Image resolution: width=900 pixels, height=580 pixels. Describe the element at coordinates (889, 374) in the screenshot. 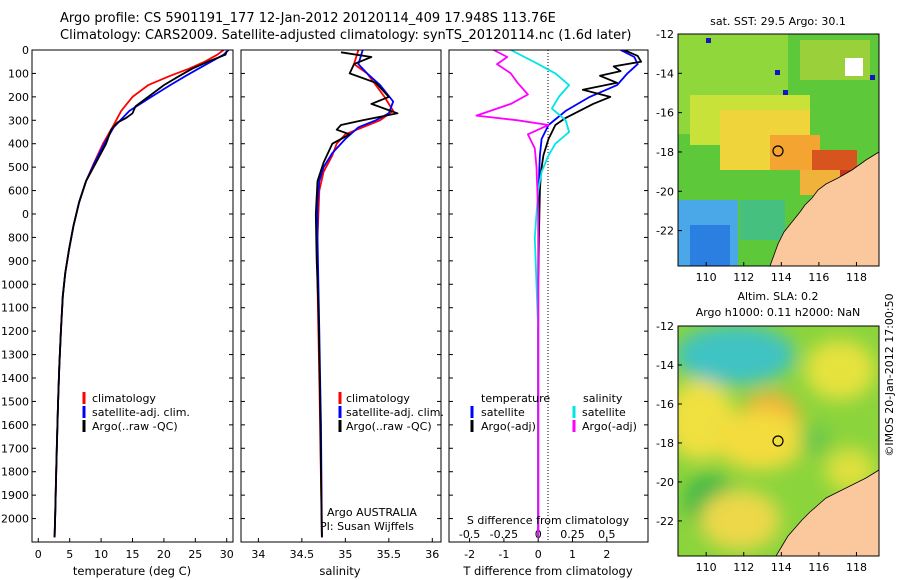

I see `credit-text: ©IMOS 20-Jan-2012 17:00:50` at that location.